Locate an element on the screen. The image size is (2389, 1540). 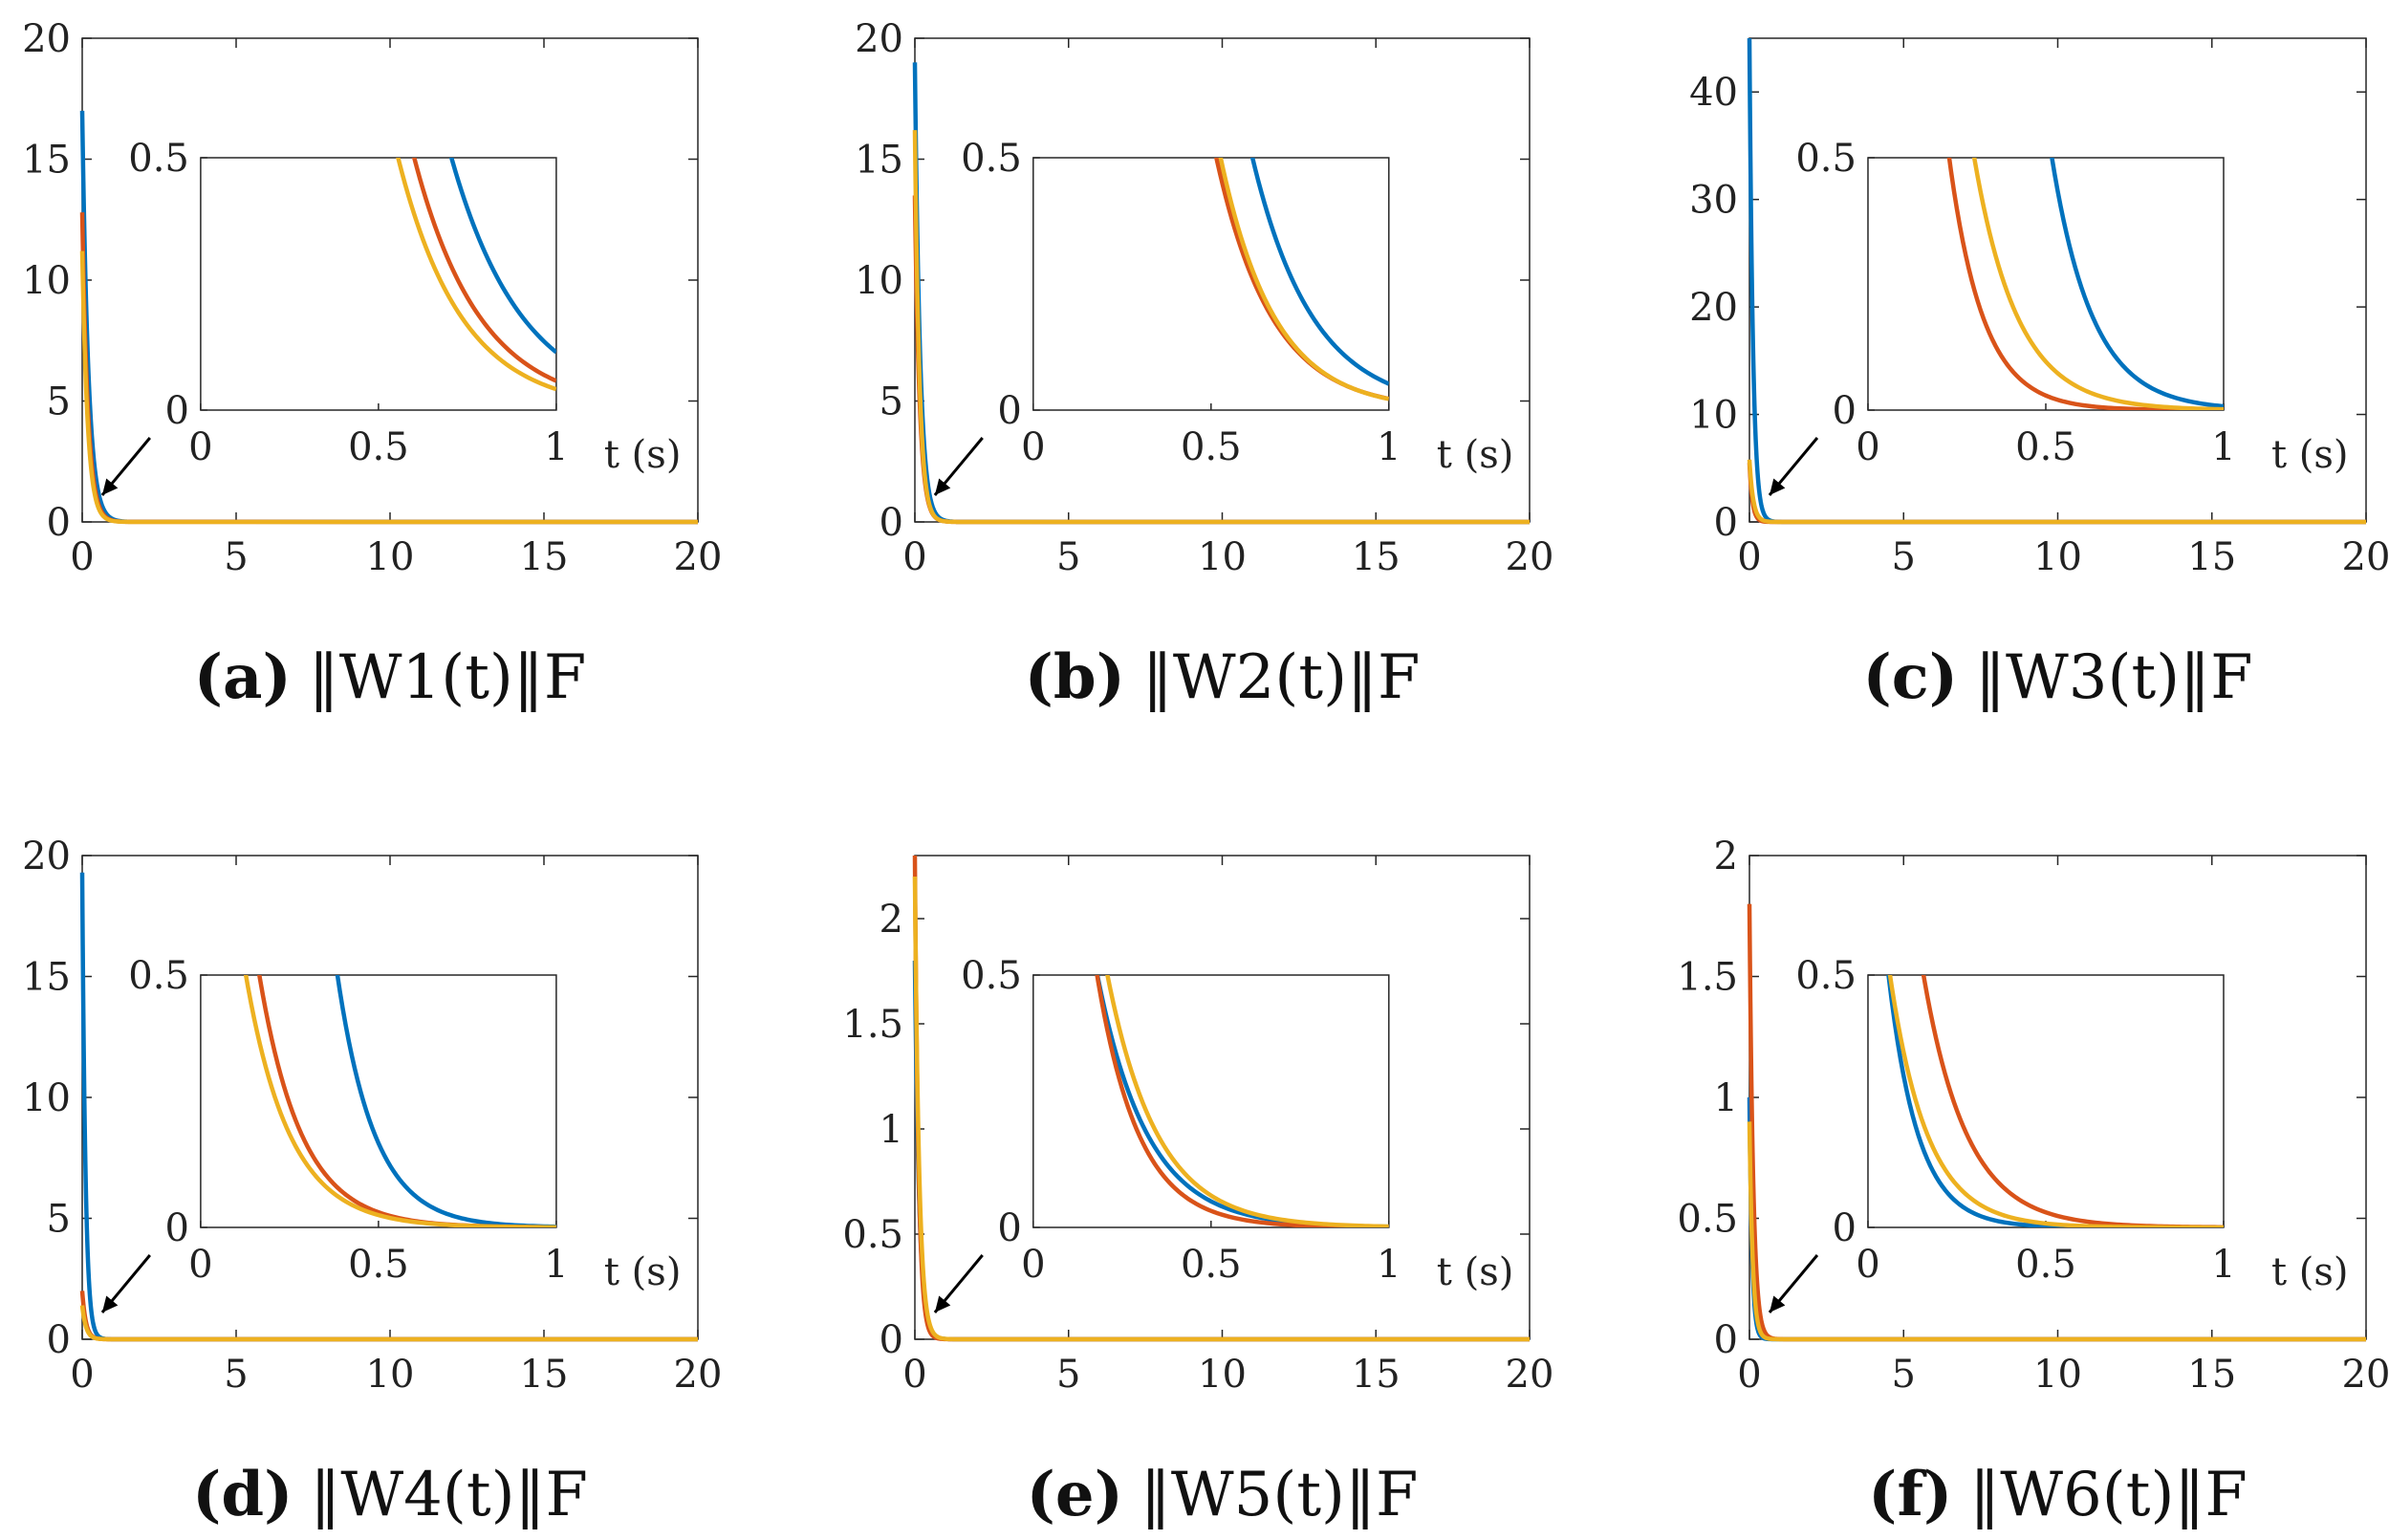
panel-caption: (f) ‖W6(t)‖F is located at coordinates (2058, 1495).